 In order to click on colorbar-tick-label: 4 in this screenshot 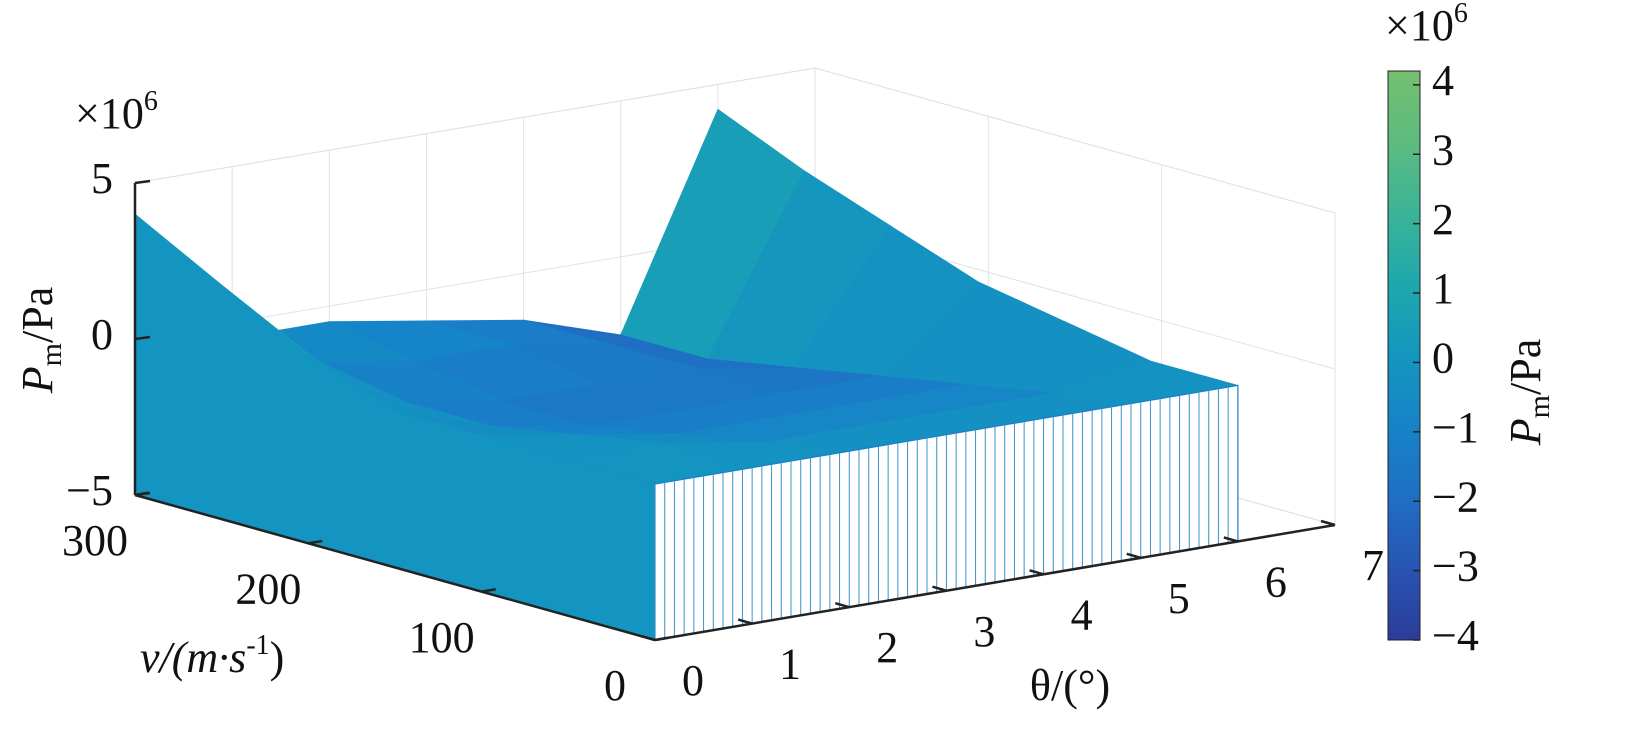, I will do `click(1443, 80)`.